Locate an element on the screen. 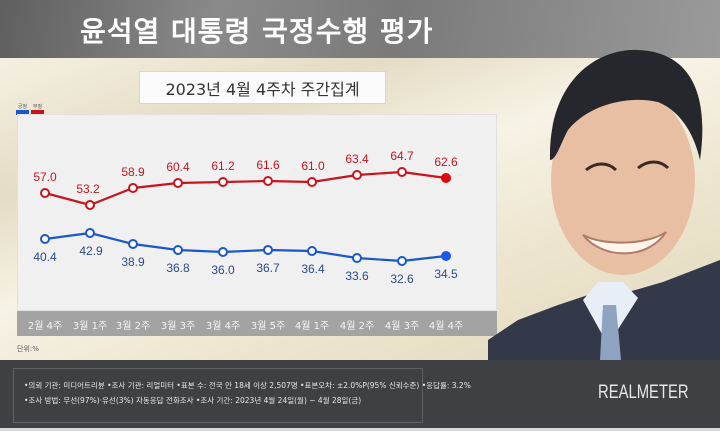 Image resolution: width=720 pixels, height=431 pixels. data-label: 60.4 is located at coordinates (178, 167).